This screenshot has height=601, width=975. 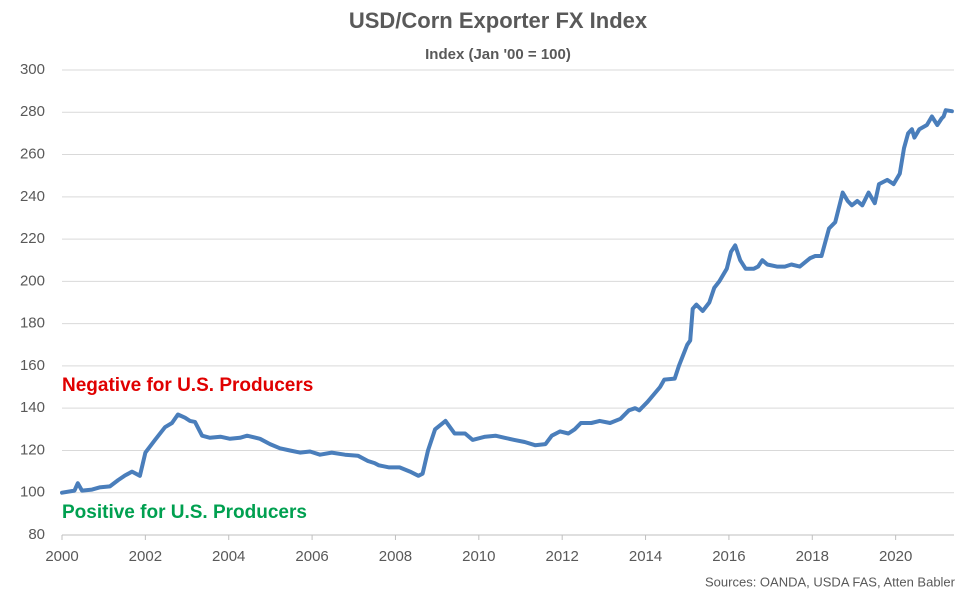 I want to click on y-tick-label: 80, so click(x=36, y=534).